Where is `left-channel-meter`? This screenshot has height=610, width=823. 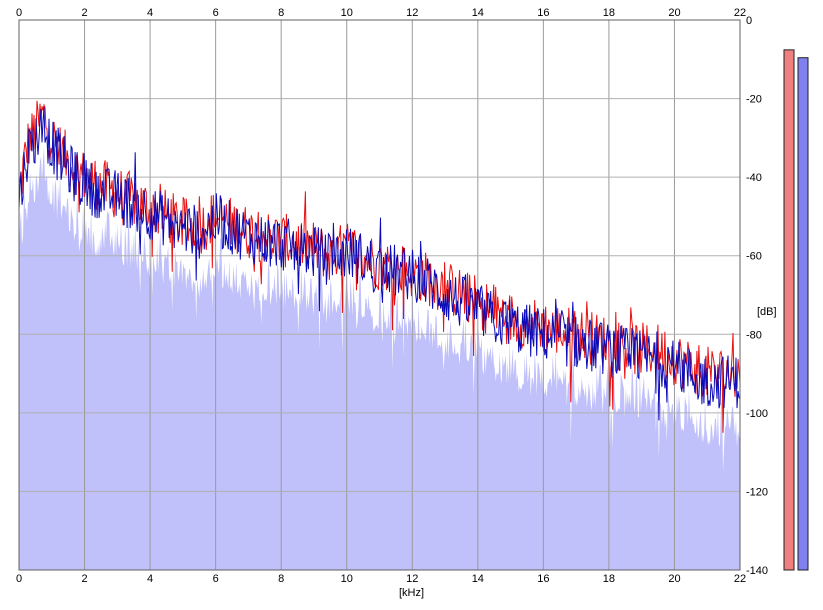
left-channel-meter is located at coordinates (789, 310).